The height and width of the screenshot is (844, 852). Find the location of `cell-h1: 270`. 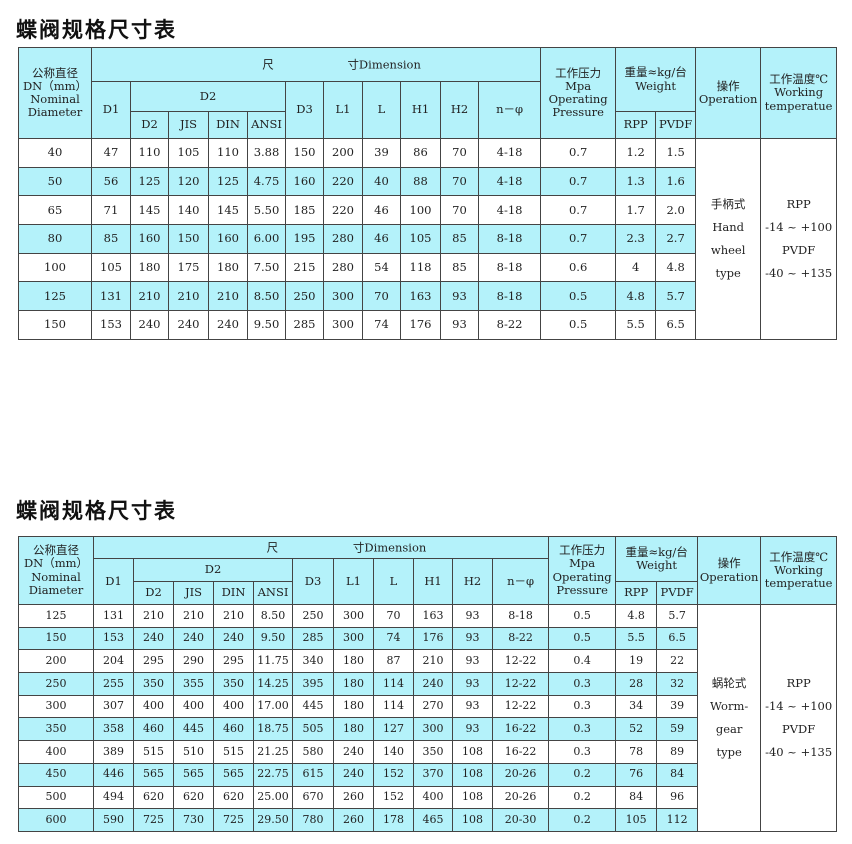

cell-h1: 270 is located at coordinates (433, 706).